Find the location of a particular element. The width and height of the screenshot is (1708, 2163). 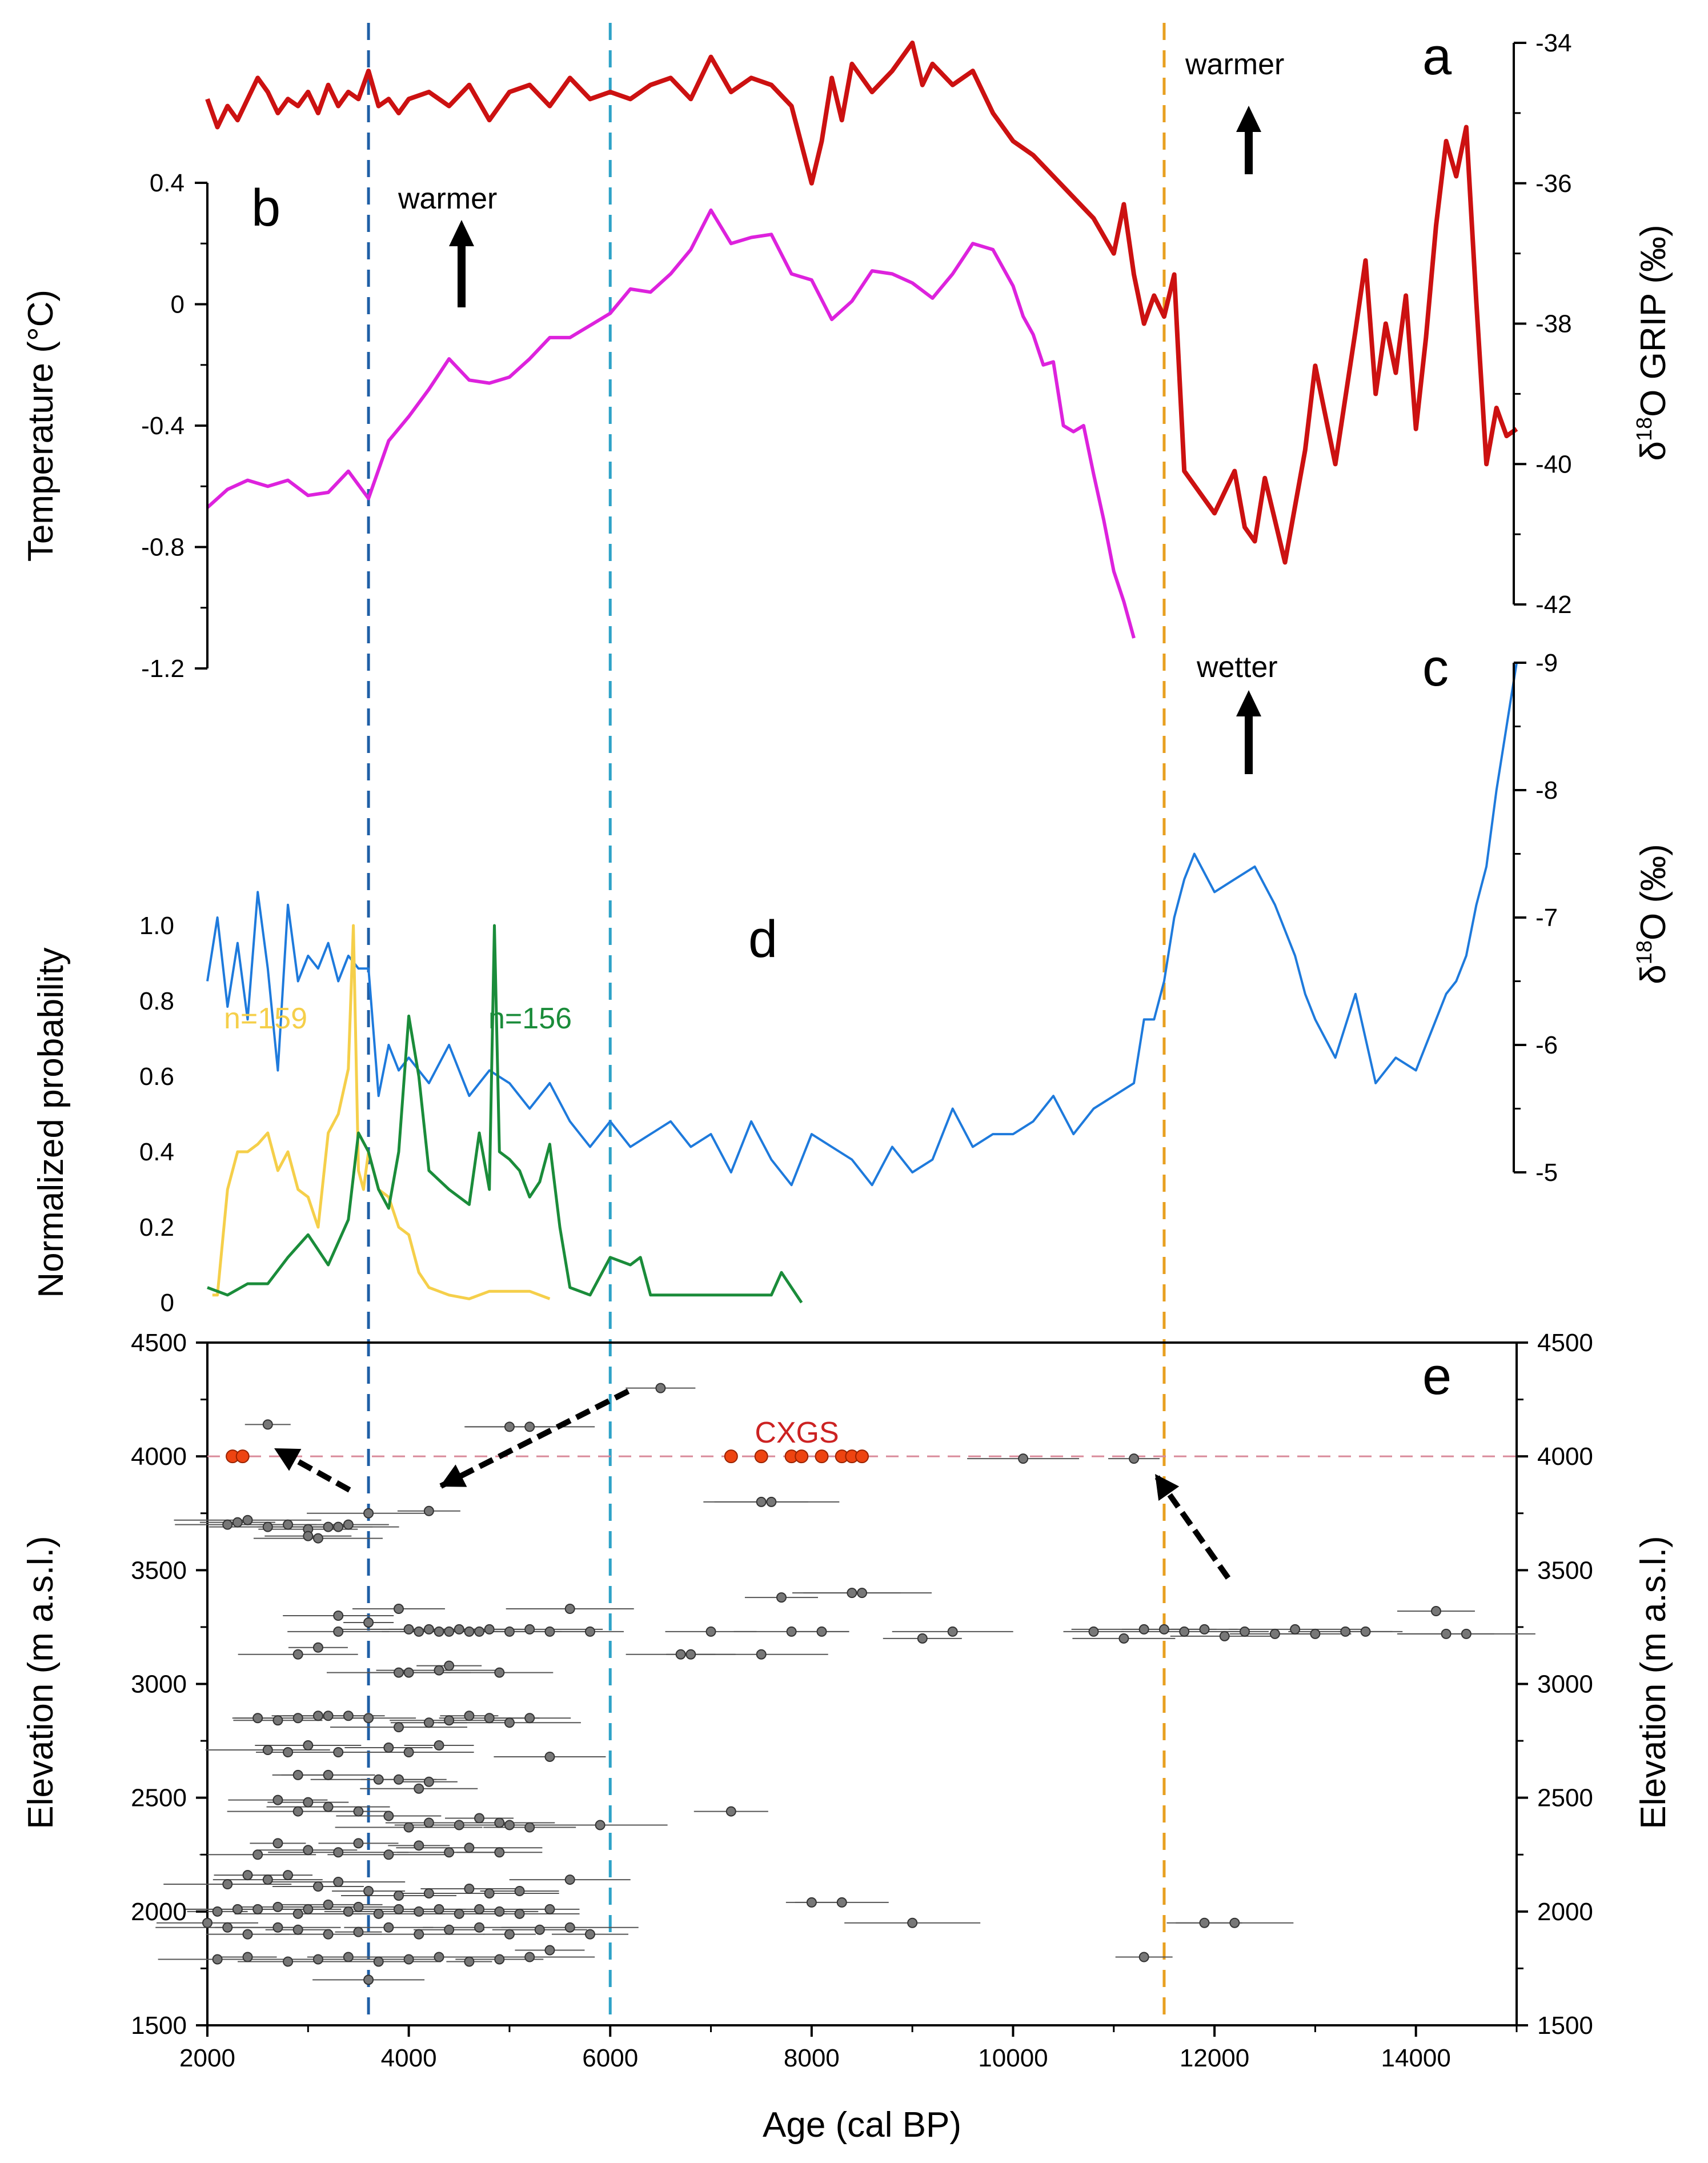

tick-label-x: 4000 is located at coordinates (409, 2058).